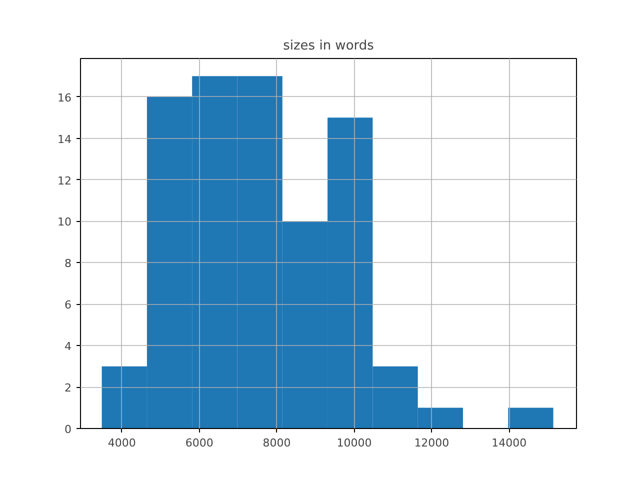 The image size is (640, 480). Describe the element at coordinates (354, 443) in the screenshot. I see `x-tick-label: 10000` at that location.